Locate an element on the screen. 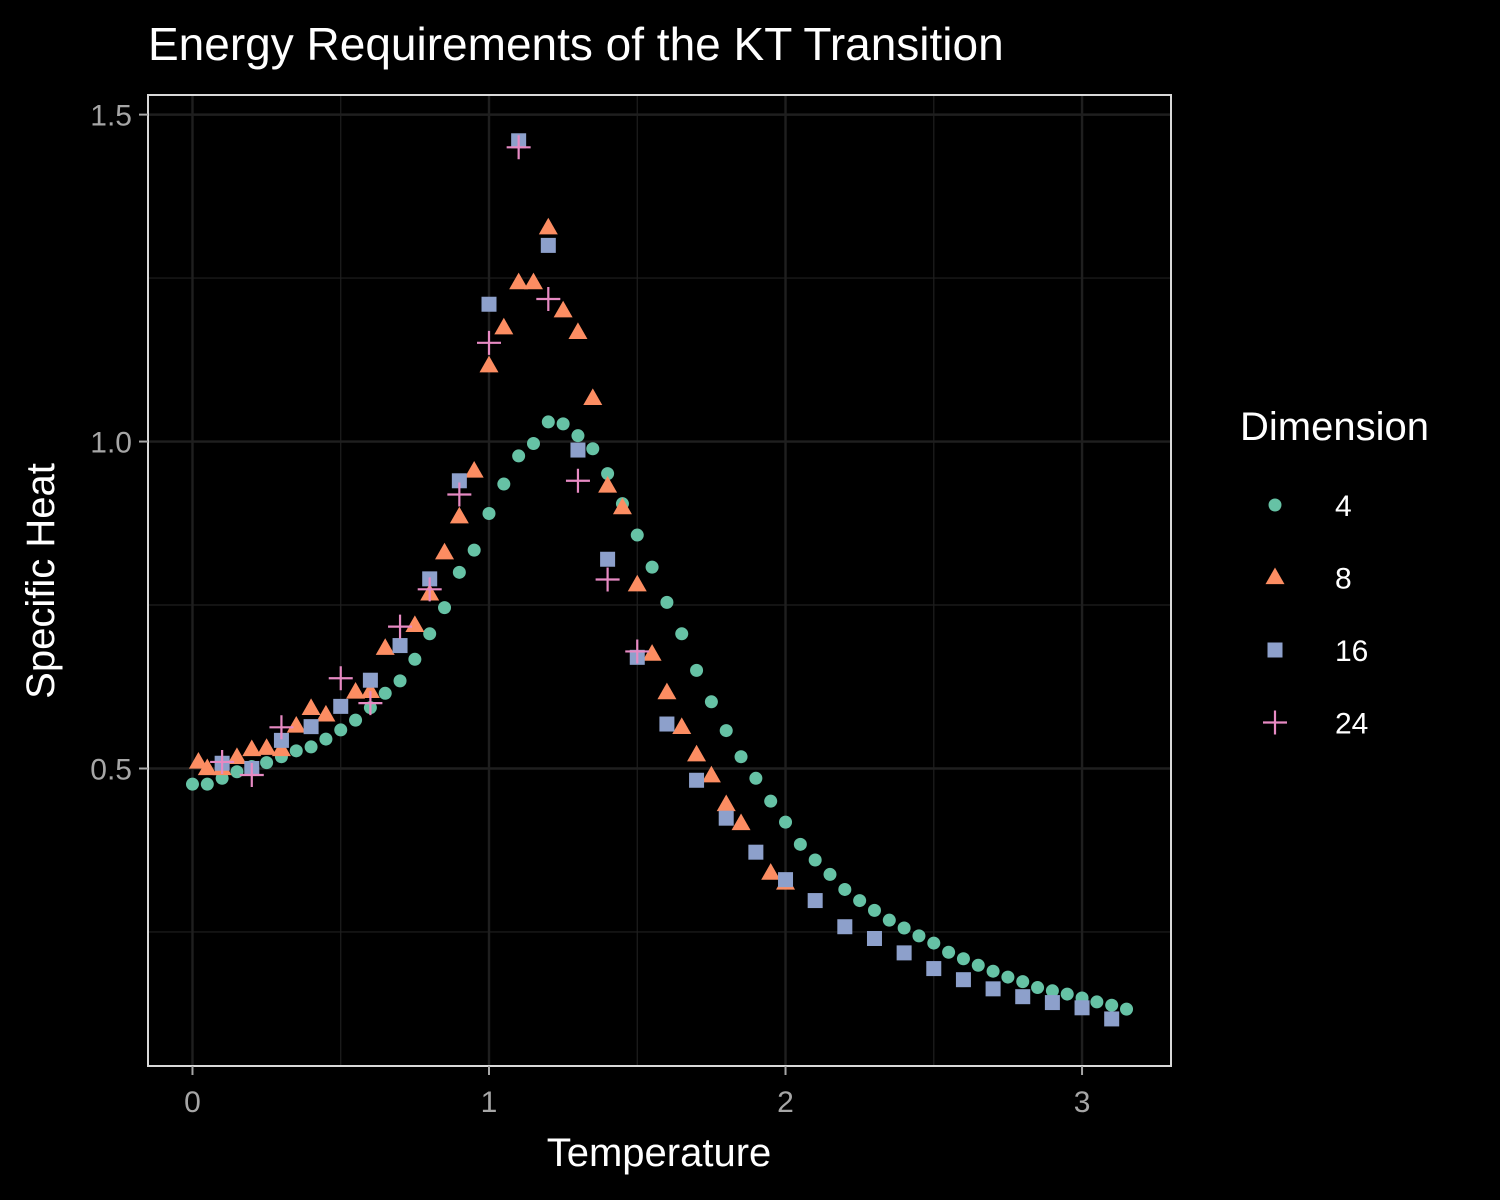 This screenshot has height=1200, width=1500. legend-item: 4 is located at coordinates (1310, 506).